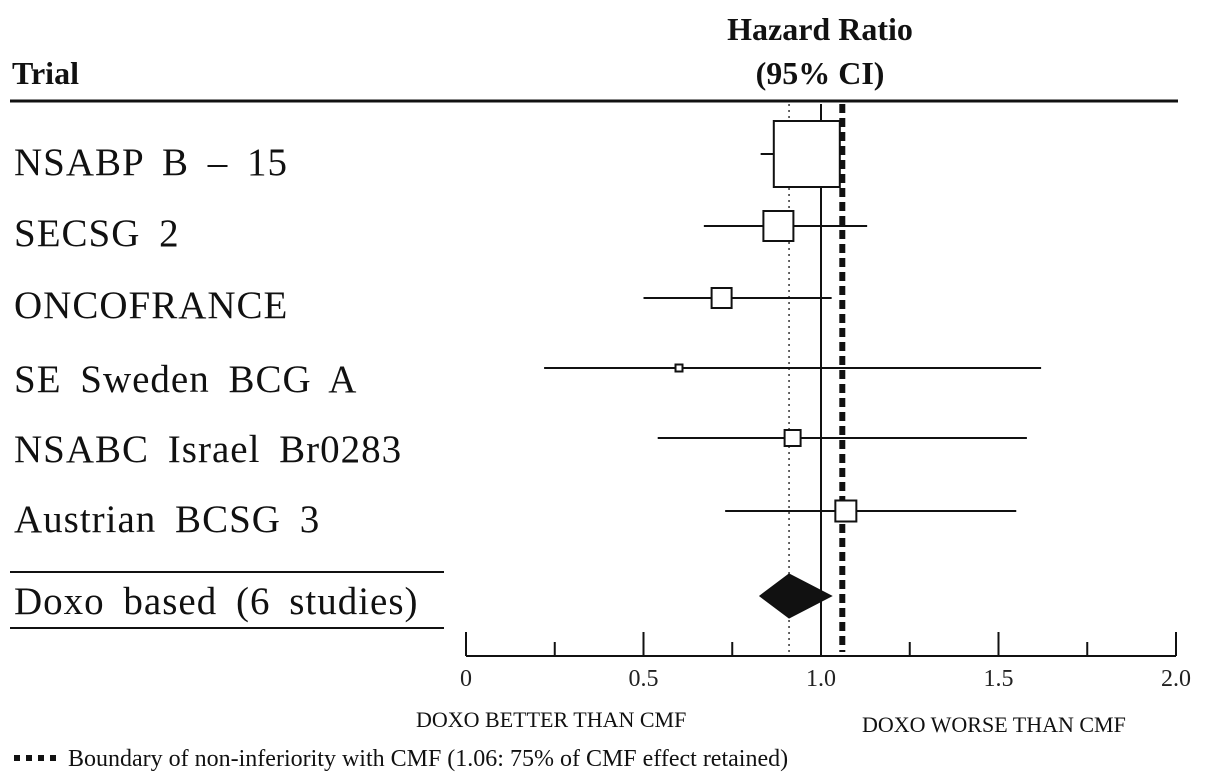  I want to click on study-label: ONCOFRANCE, so click(151, 305).